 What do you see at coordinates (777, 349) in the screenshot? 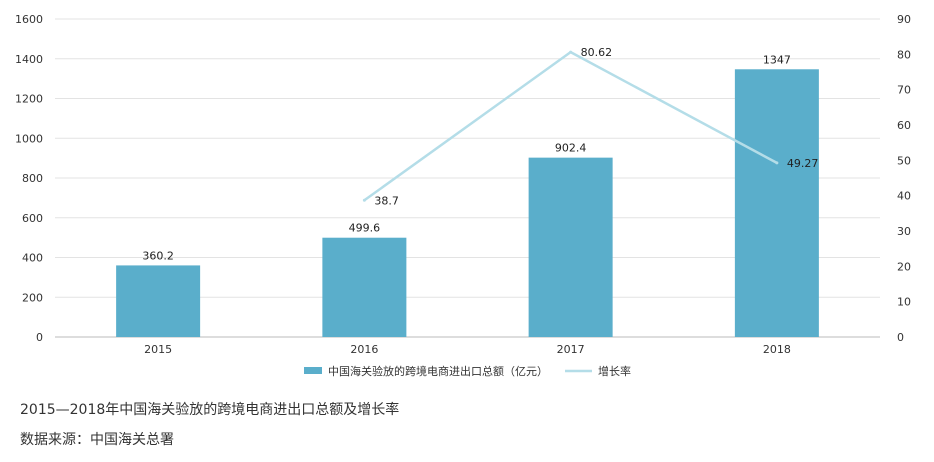
I see `x-tick-label: 2018` at bounding box center [777, 349].